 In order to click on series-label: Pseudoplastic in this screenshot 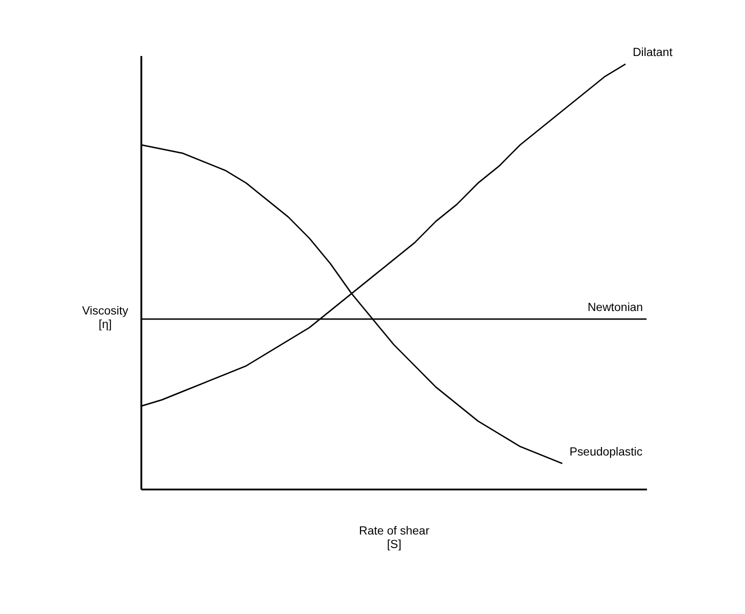, I will do `click(606, 451)`.